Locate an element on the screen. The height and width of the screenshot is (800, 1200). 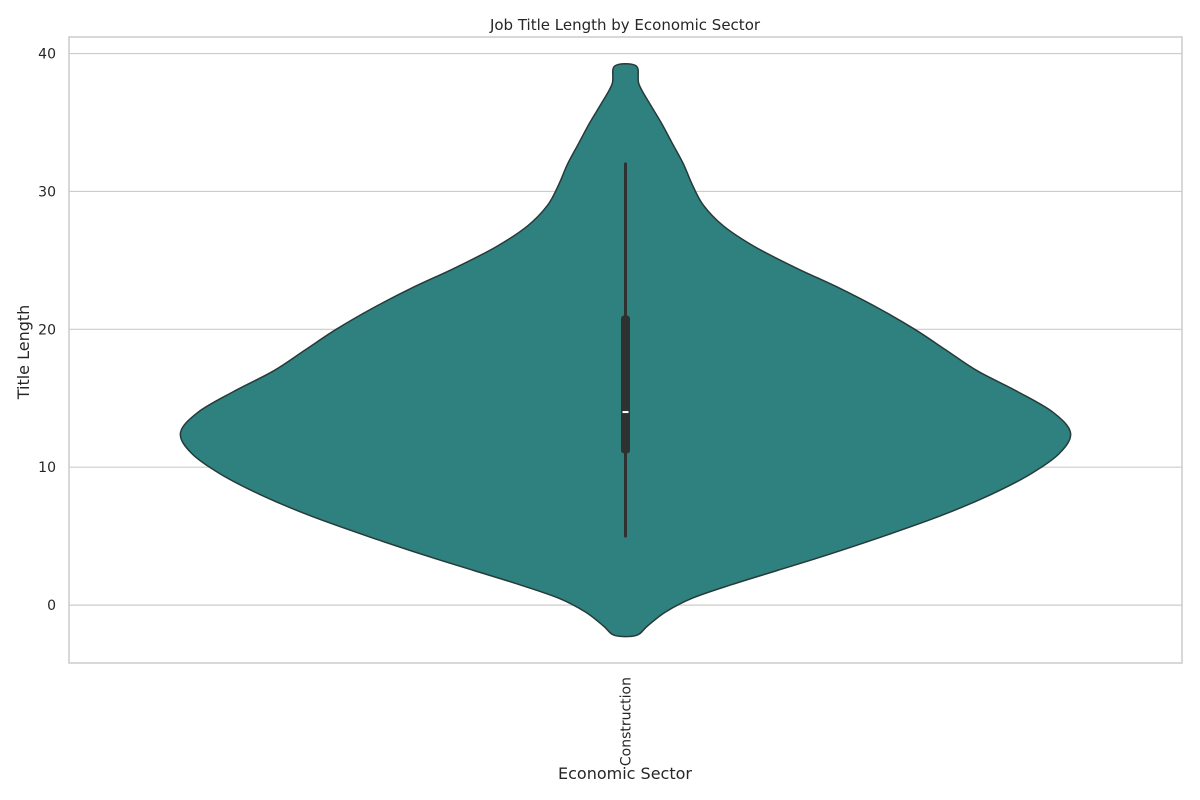
x-tick-labels: Construction is located at coordinates (627, 721).